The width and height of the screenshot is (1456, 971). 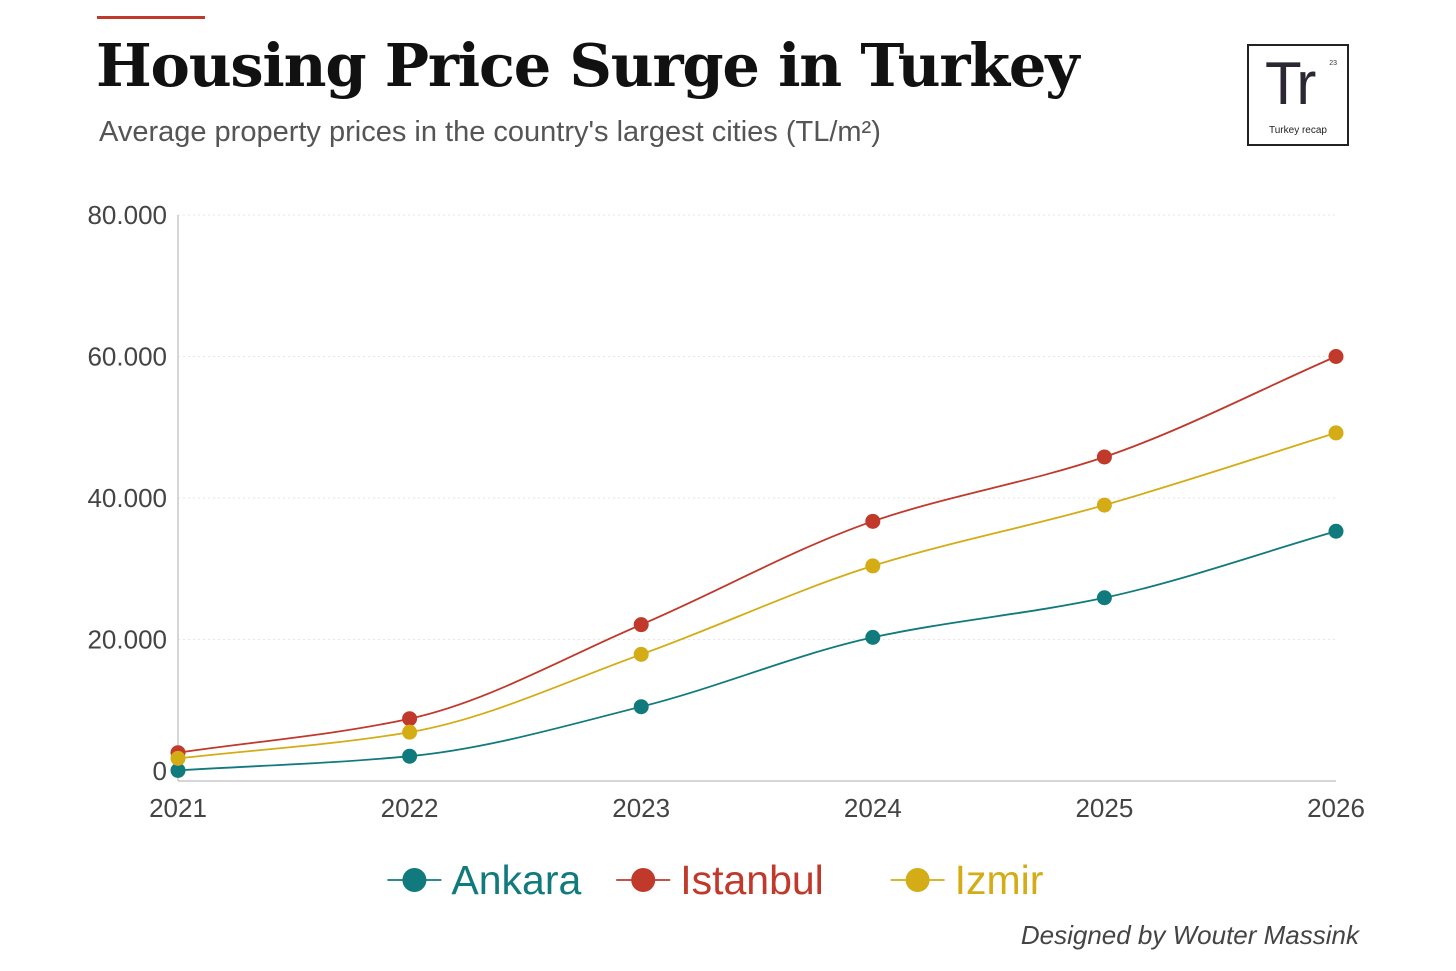 I want to click on data-point-ankara-2021, so click(x=178, y=770).